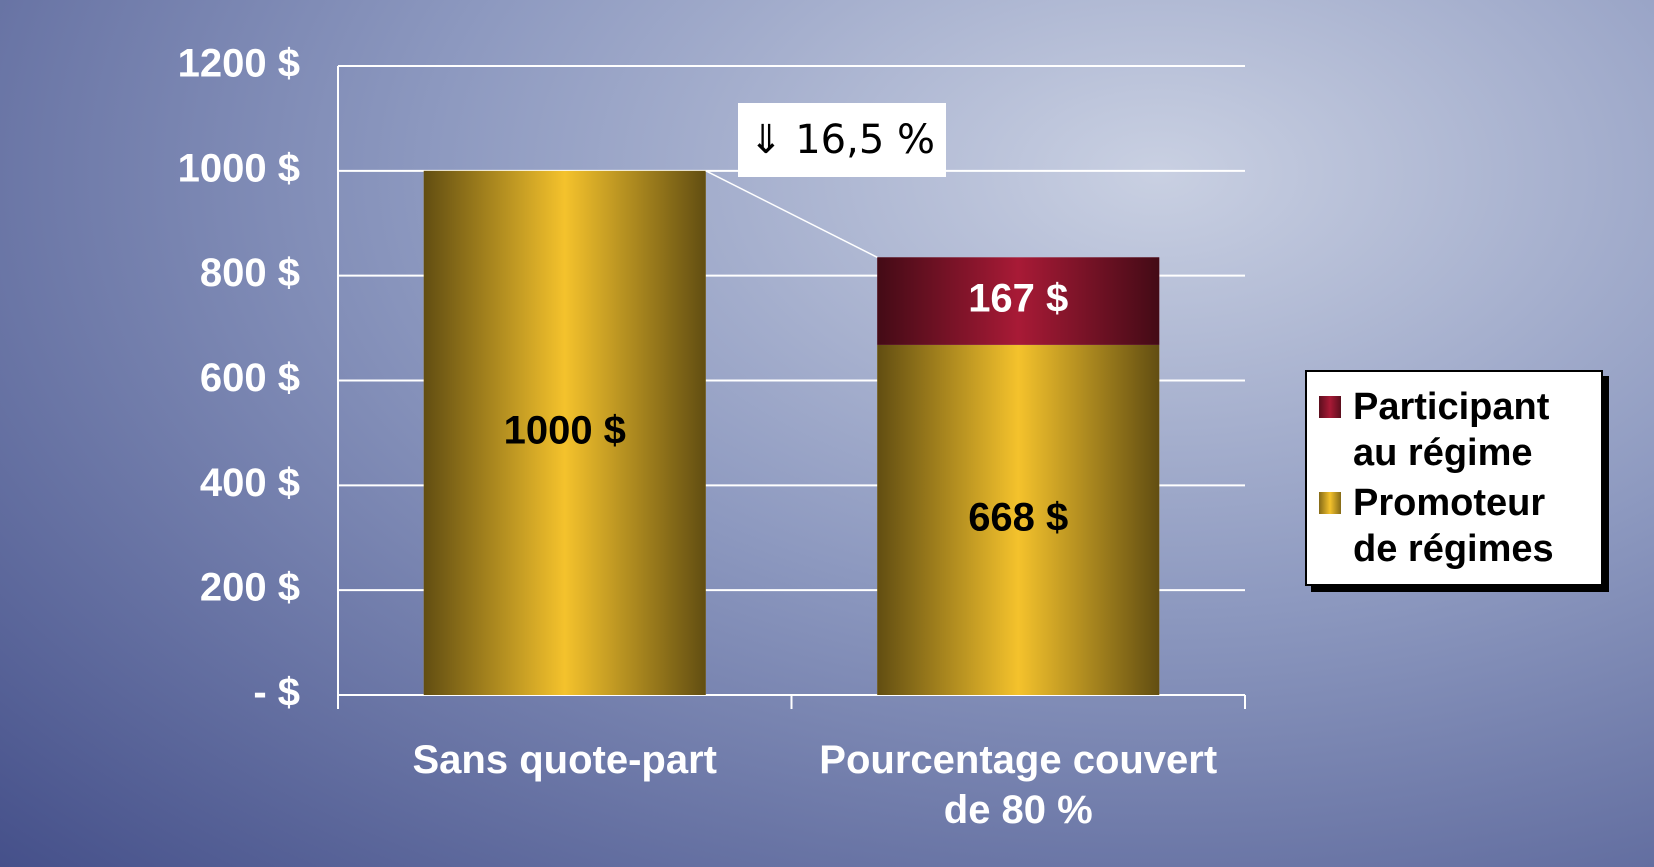  What do you see at coordinates (239, 64) in the screenshot?
I see `y-tick-label: 1200 $` at bounding box center [239, 64].